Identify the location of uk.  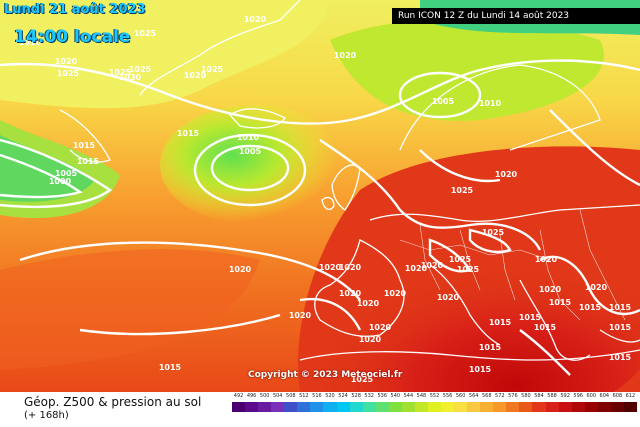
(346, 187).